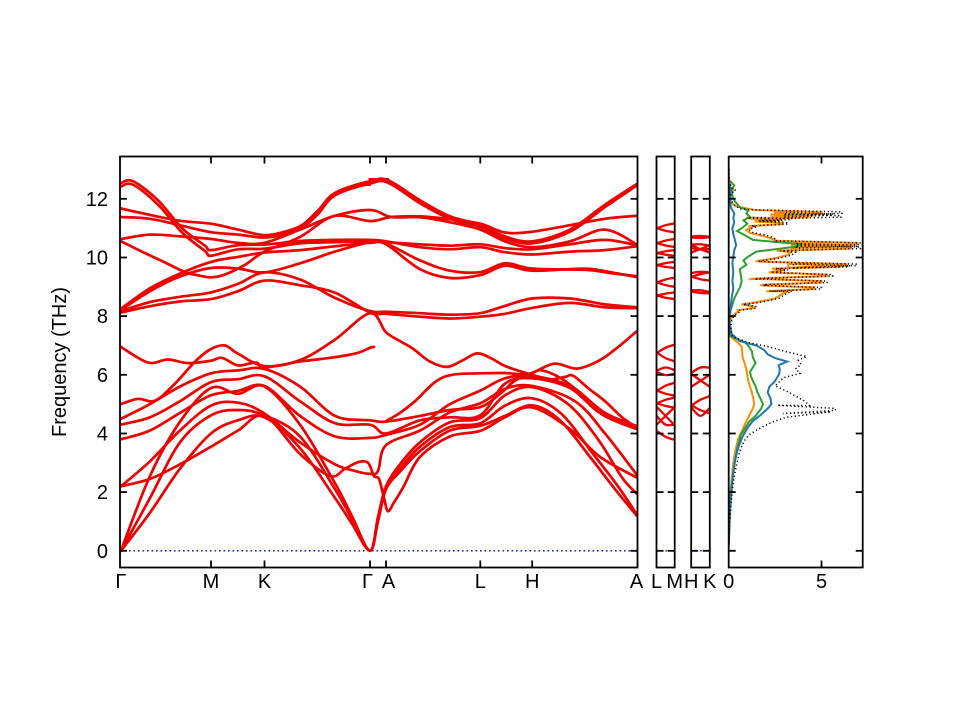 The width and height of the screenshot is (960, 720). Describe the element at coordinates (97, 200) in the screenshot. I see `svg-text: 12` at that location.